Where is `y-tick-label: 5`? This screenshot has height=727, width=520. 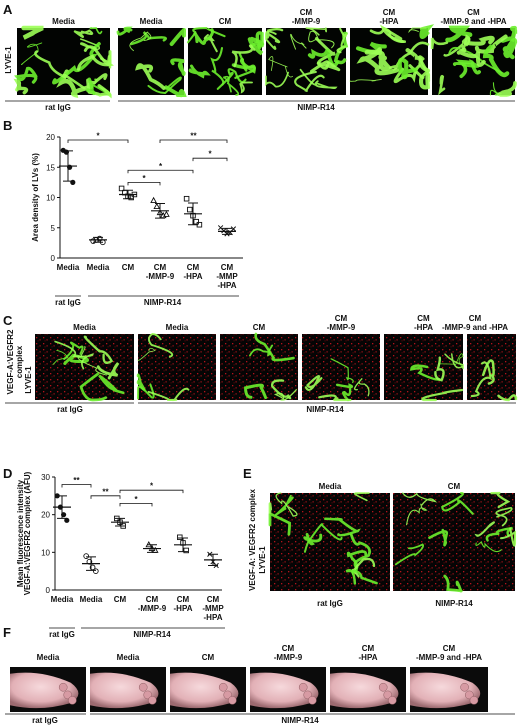
y-tick-label: 5 is located at coordinates (53, 228).